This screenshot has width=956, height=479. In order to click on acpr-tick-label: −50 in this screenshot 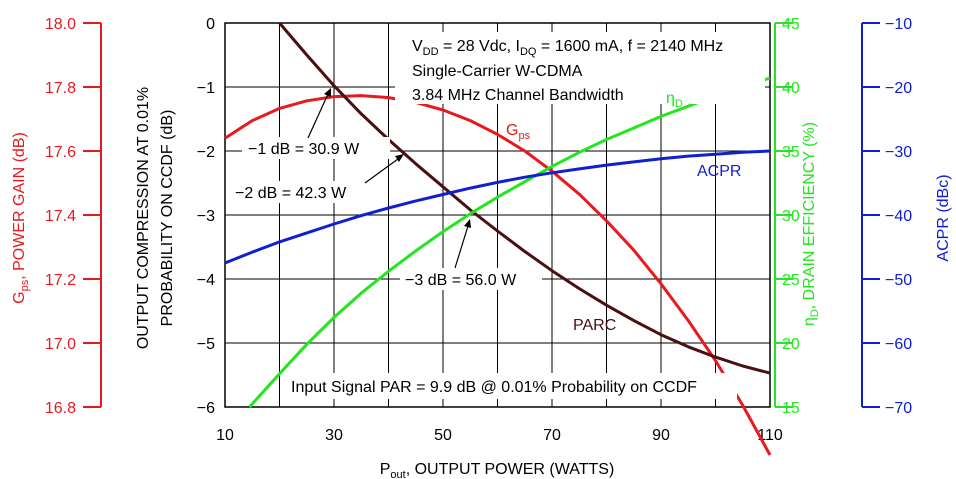, I will do `click(898, 280)`.